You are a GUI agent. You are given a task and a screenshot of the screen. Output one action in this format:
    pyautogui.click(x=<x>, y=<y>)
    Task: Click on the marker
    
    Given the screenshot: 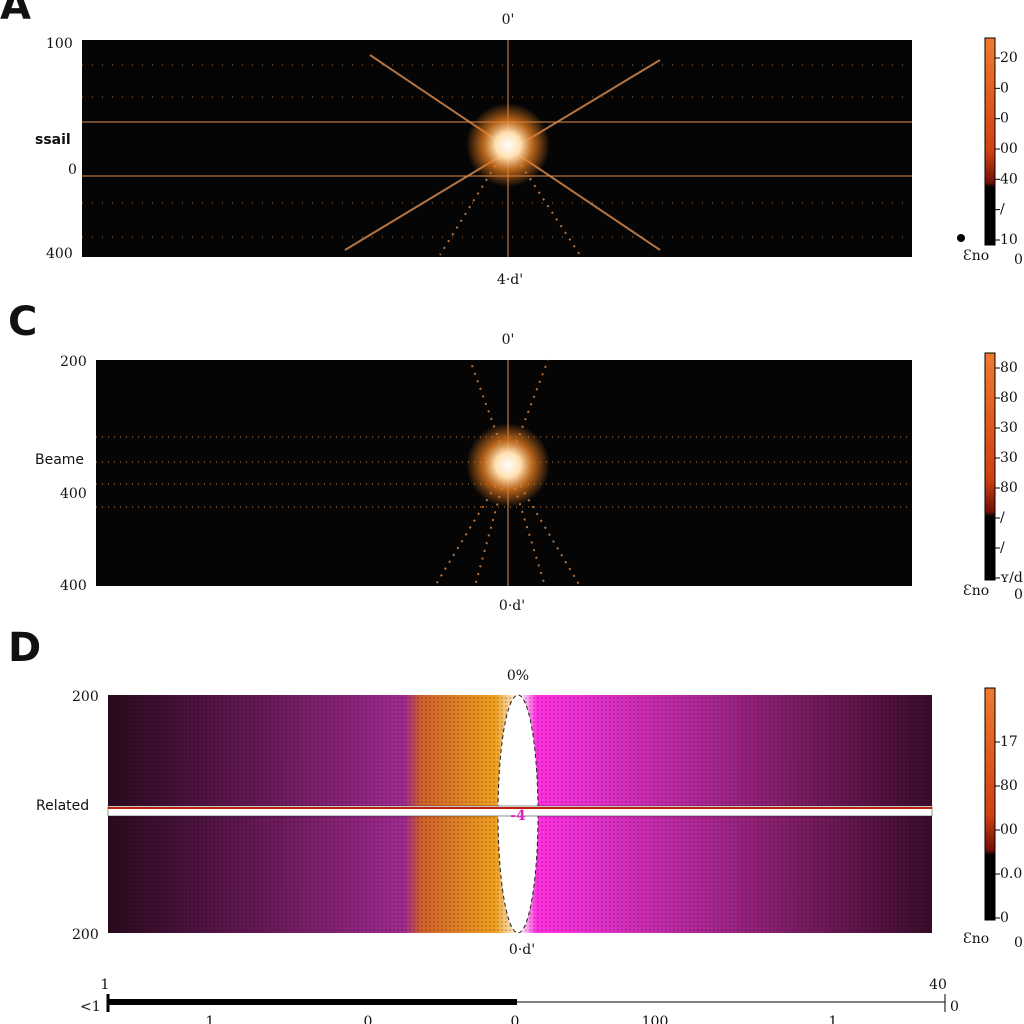 What is the action you would take?
    pyautogui.click(x=961, y=238)
    